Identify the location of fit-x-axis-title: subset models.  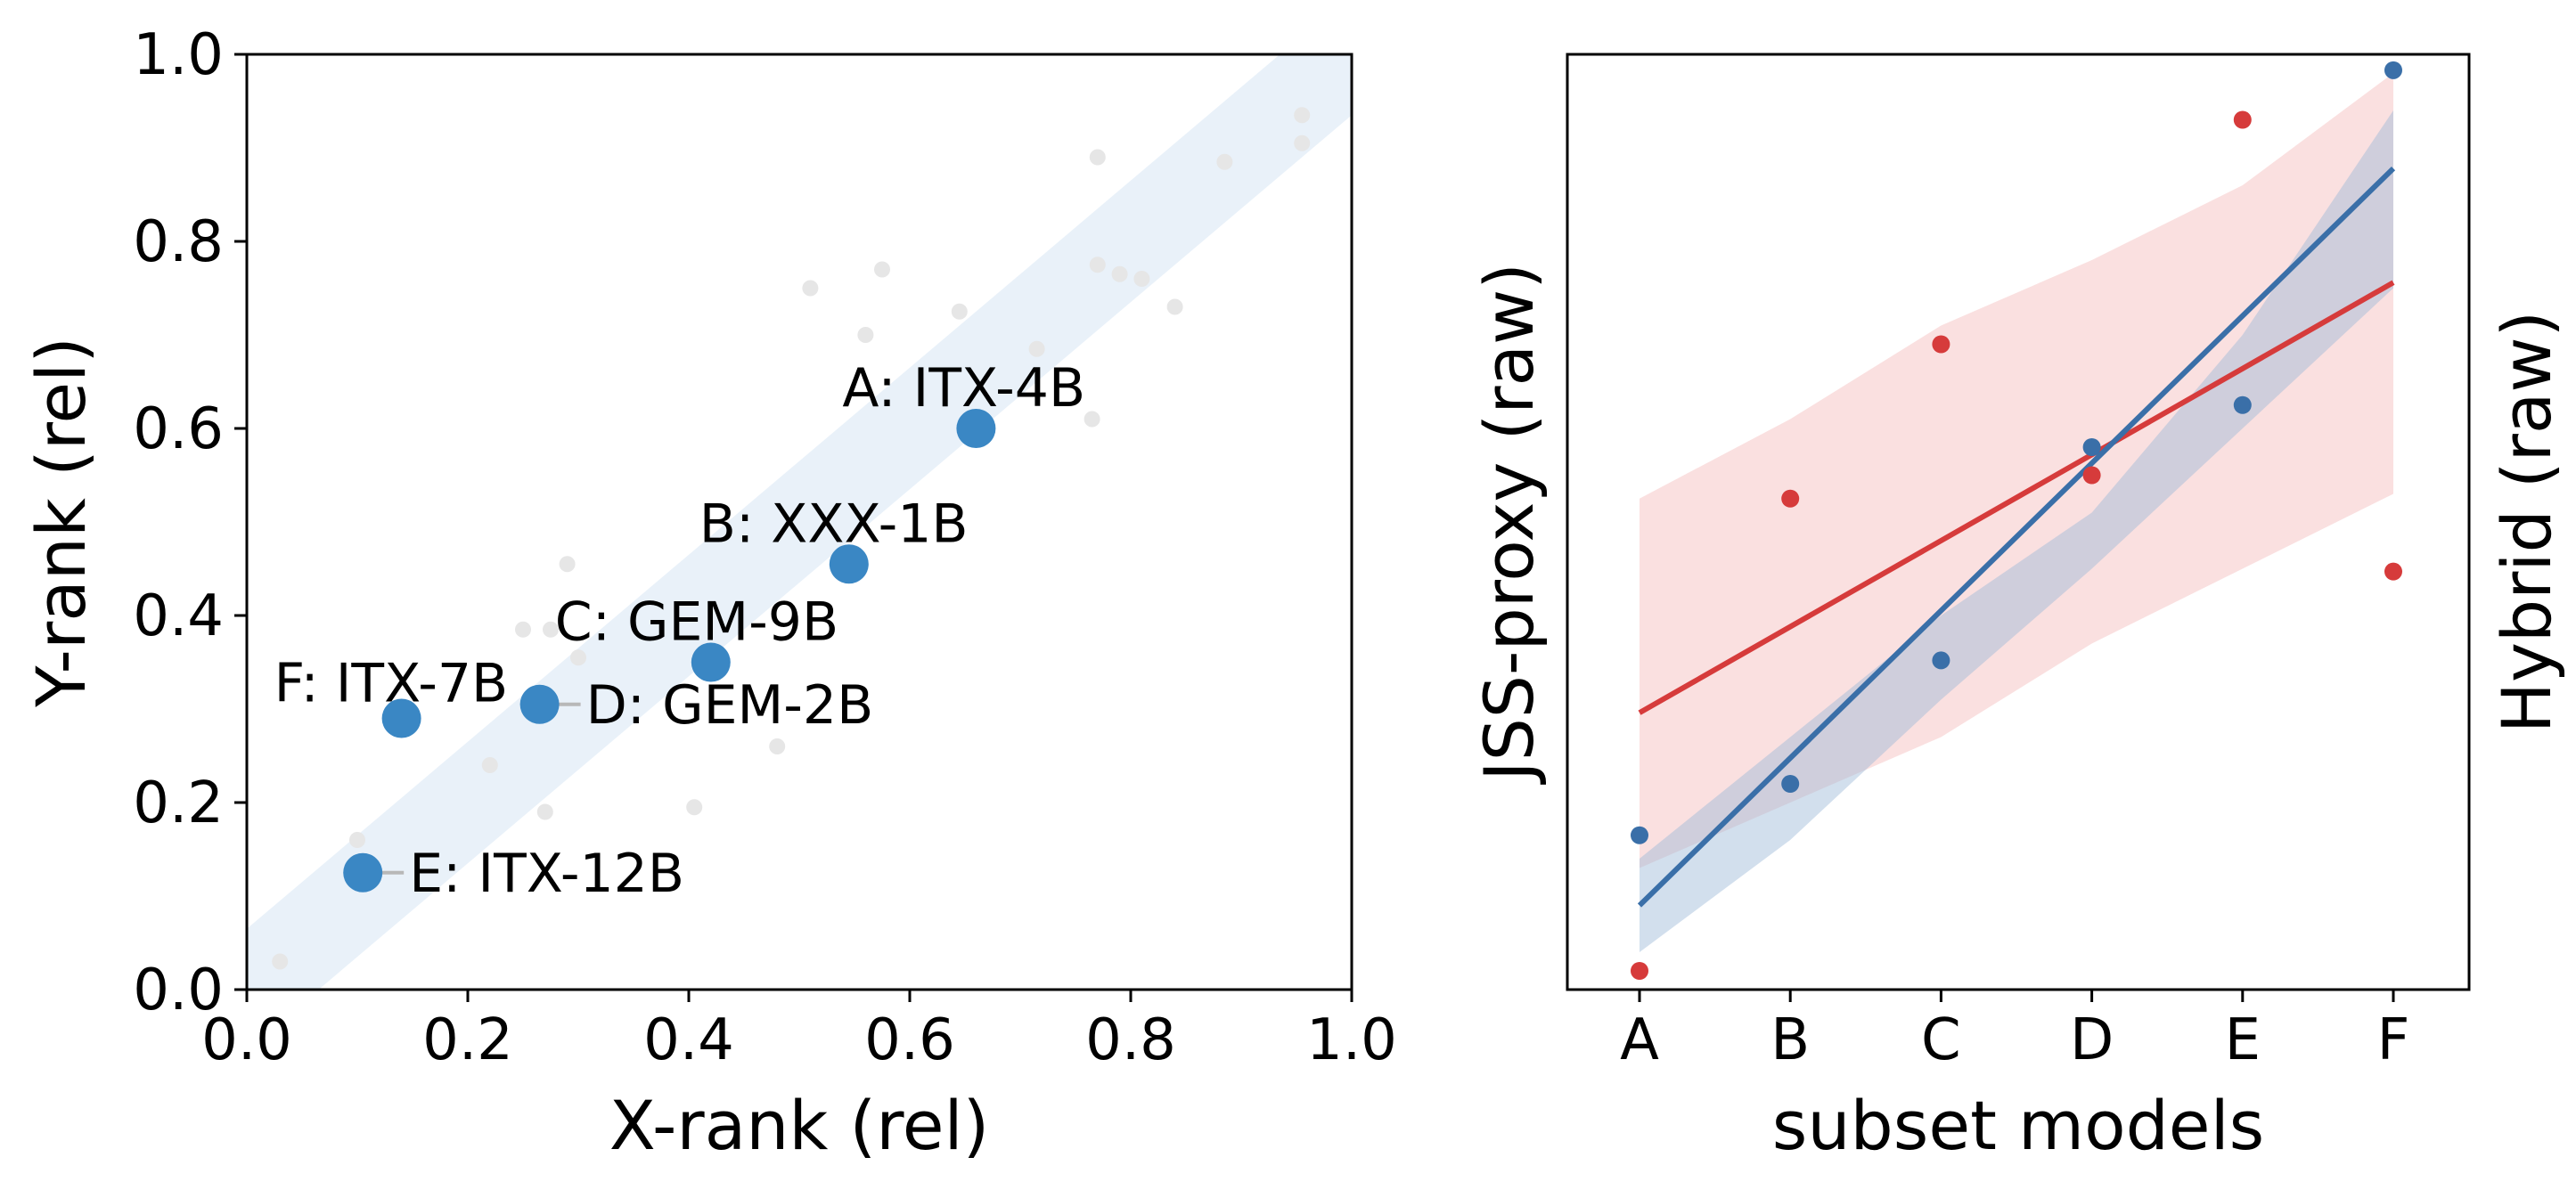
(2018, 1126).